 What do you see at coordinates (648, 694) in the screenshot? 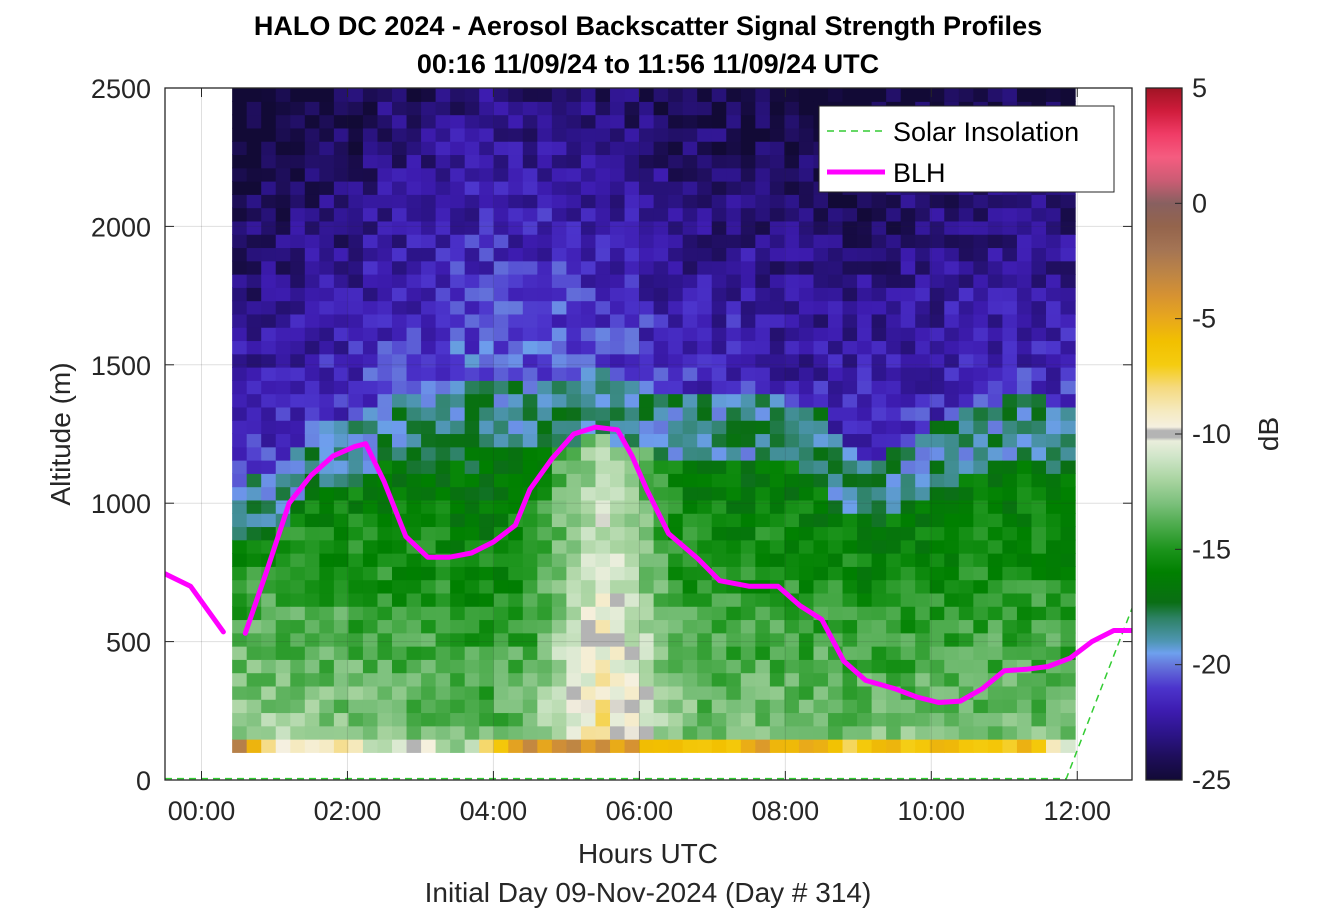
I see `solar-insolation-line` at bounding box center [648, 694].